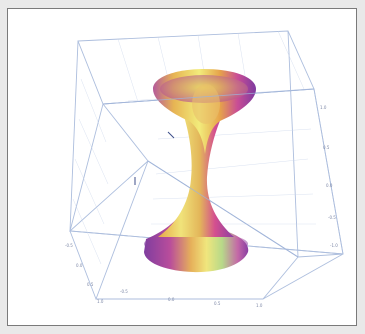  What do you see at coordinates (206, 104) in the screenshot?
I see `surface-top-throat` at bounding box center [206, 104].